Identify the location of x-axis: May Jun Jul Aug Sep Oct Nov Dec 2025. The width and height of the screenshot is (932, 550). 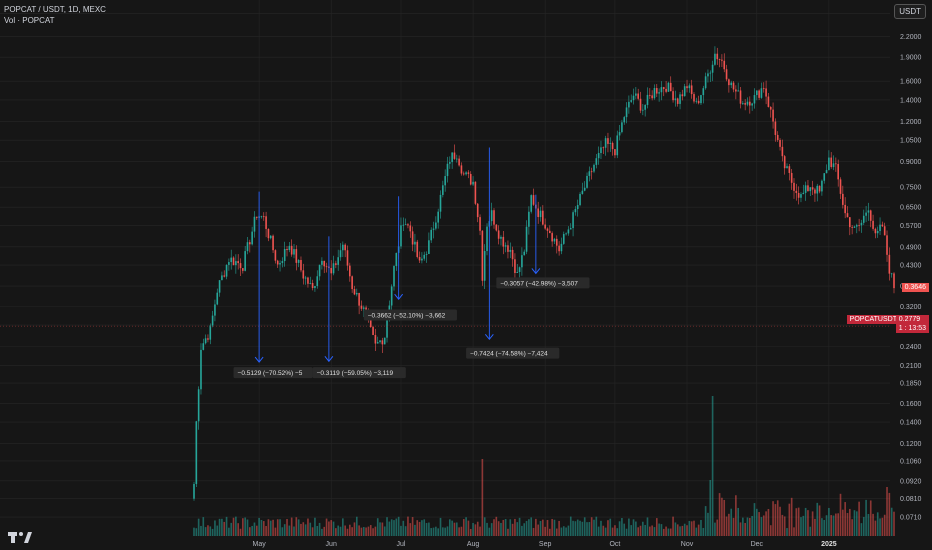
(544, 544).